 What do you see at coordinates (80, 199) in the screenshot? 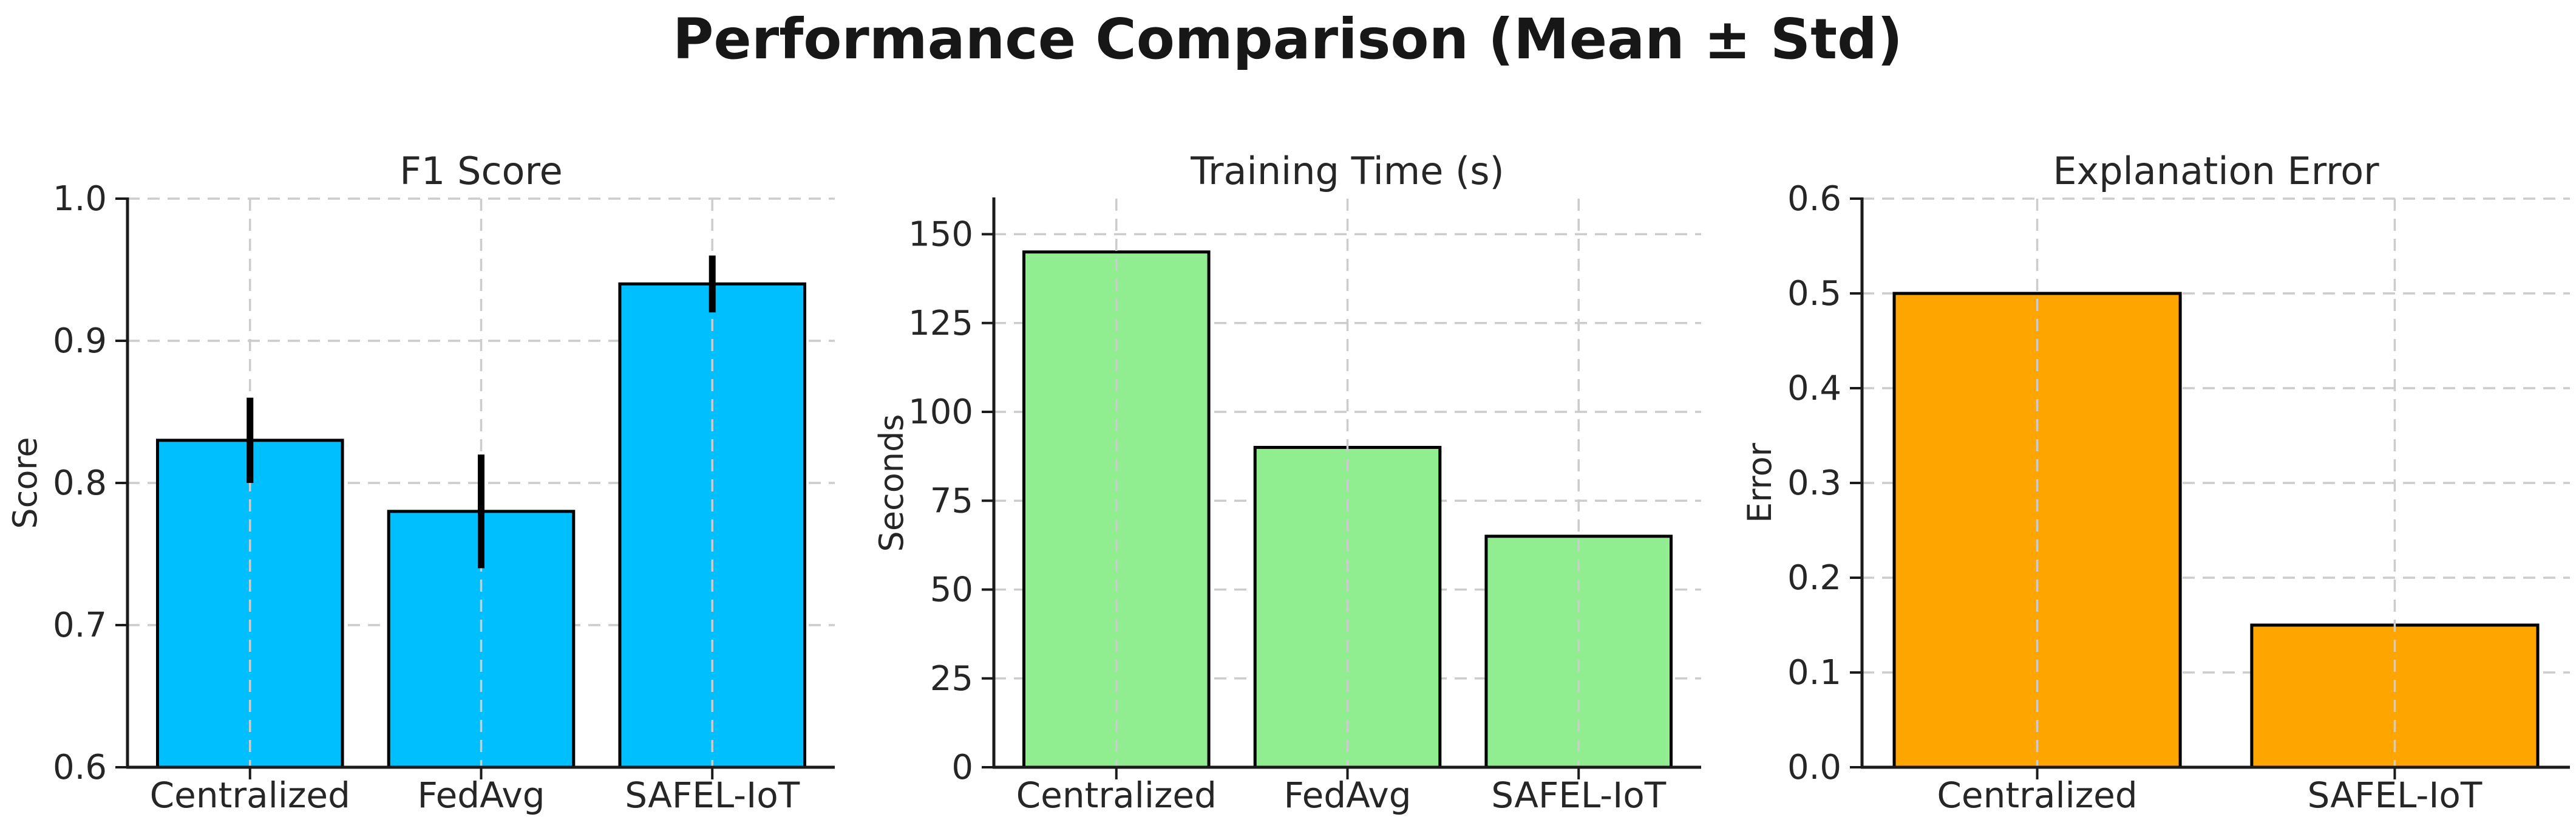
I see `y-tick-label: 1.0` at bounding box center [80, 199].